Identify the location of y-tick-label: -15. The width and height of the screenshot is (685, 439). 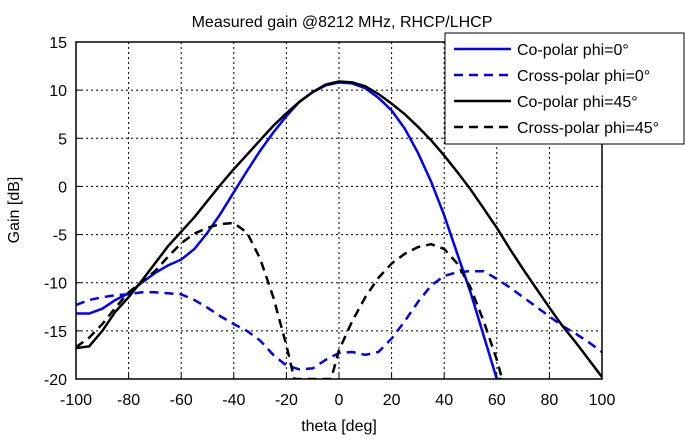
(55, 332).